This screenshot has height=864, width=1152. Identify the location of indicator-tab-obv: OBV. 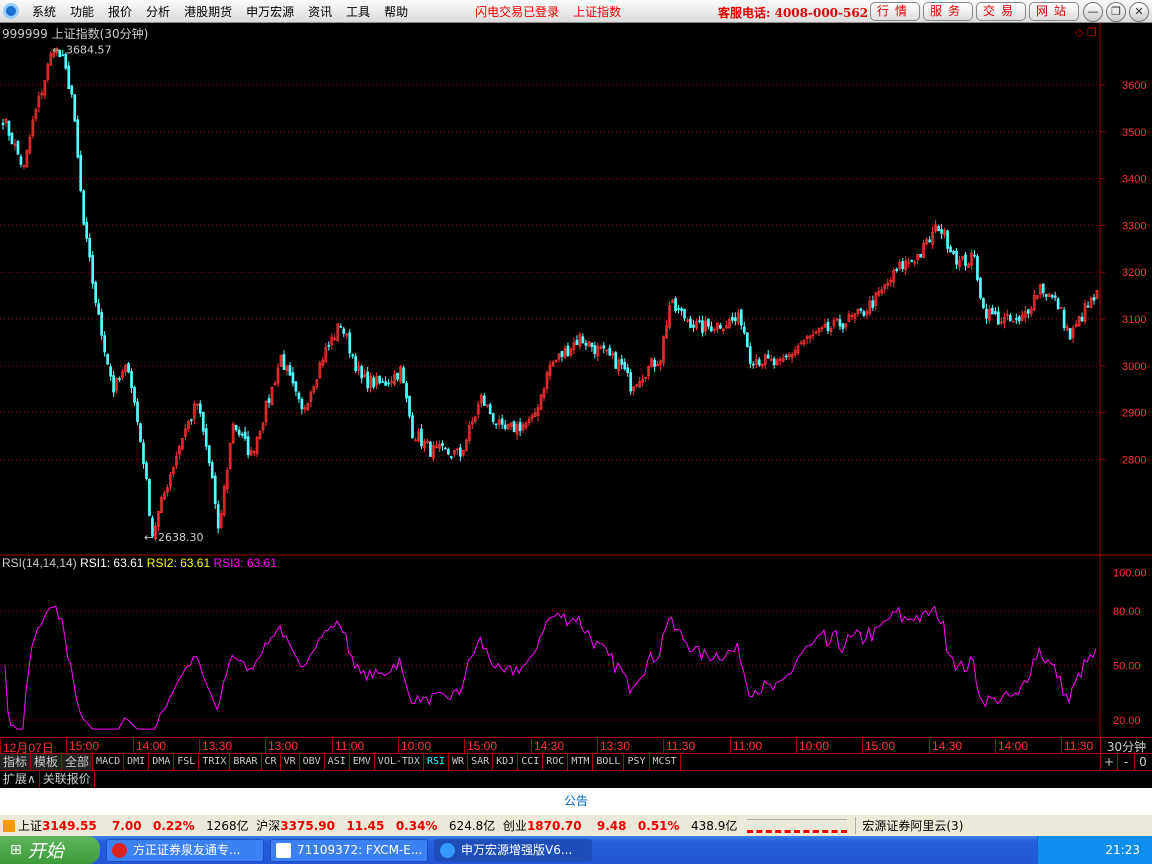
(312, 762).